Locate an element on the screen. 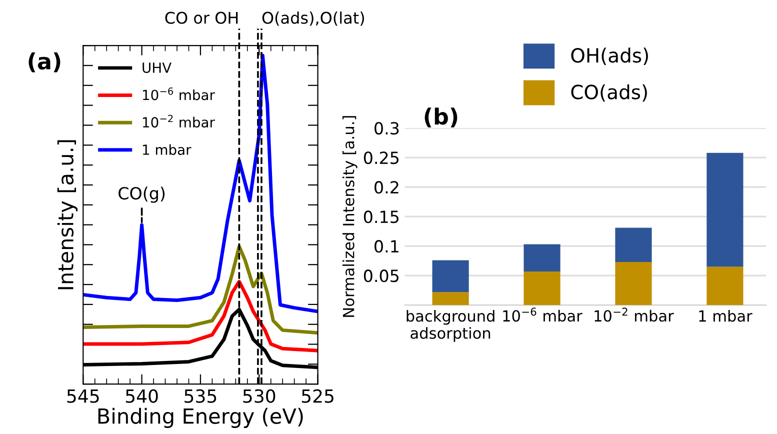 Image resolution: width=777 pixels, height=434 pixels. legend-label: 10$^{−2}$ mbar is located at coordinates (179, 121).